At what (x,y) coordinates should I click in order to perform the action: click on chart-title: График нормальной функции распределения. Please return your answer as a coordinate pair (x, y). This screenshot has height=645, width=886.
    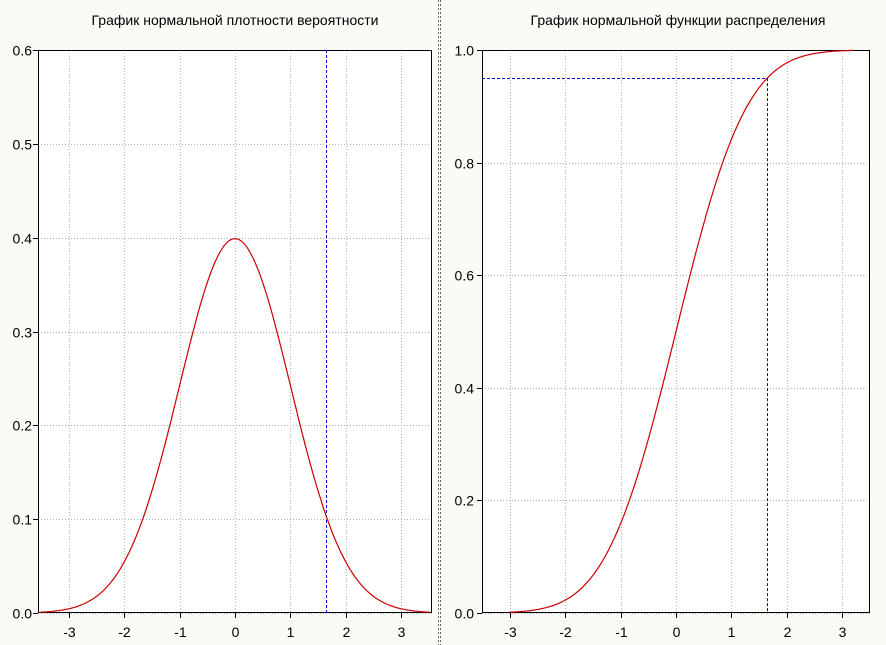
    Looking at the image, I should click on (678, 20).